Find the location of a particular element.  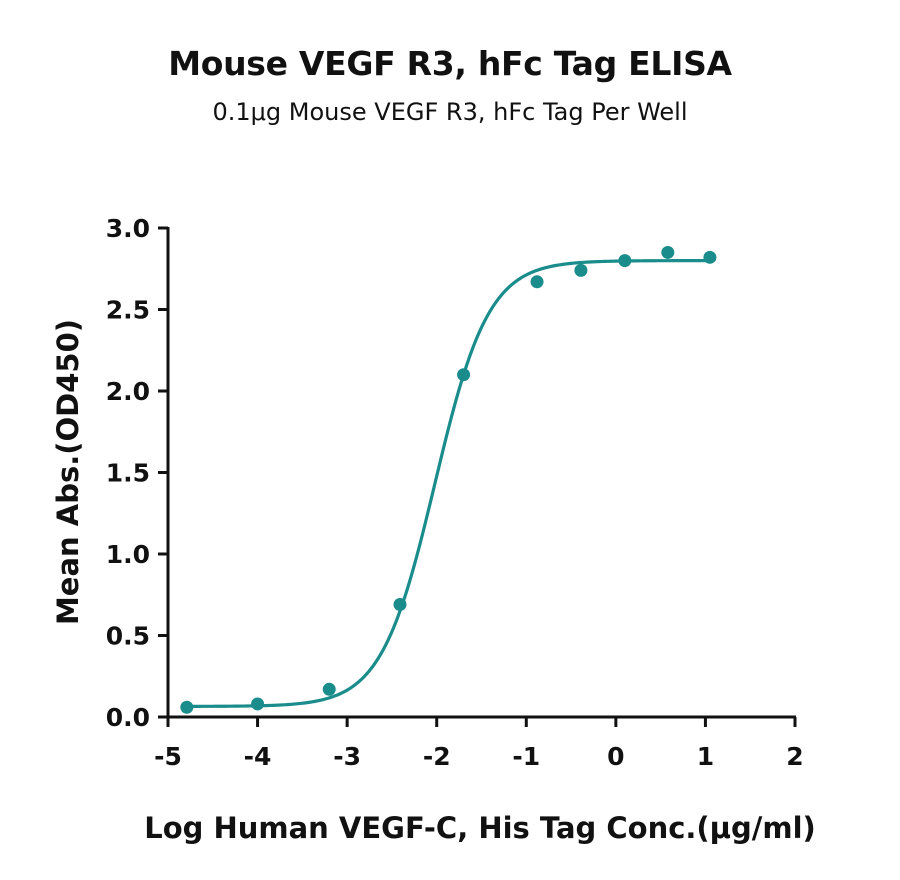

y-tick-label: 3.0 is located at coordinates (128, 228).